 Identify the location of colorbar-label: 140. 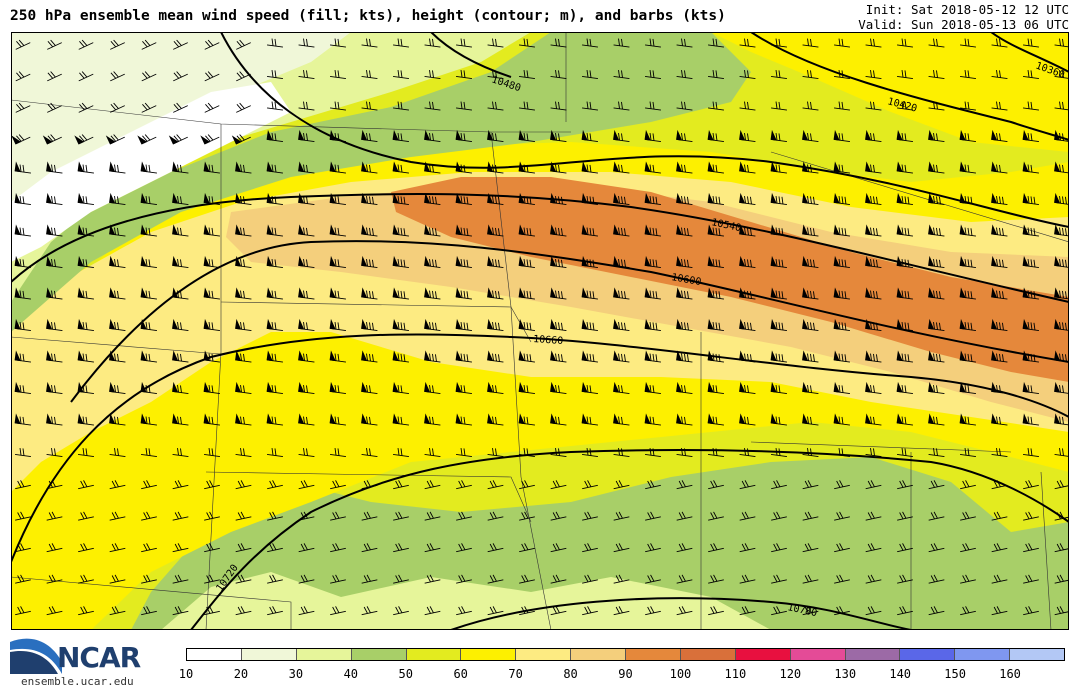
(900, 674).